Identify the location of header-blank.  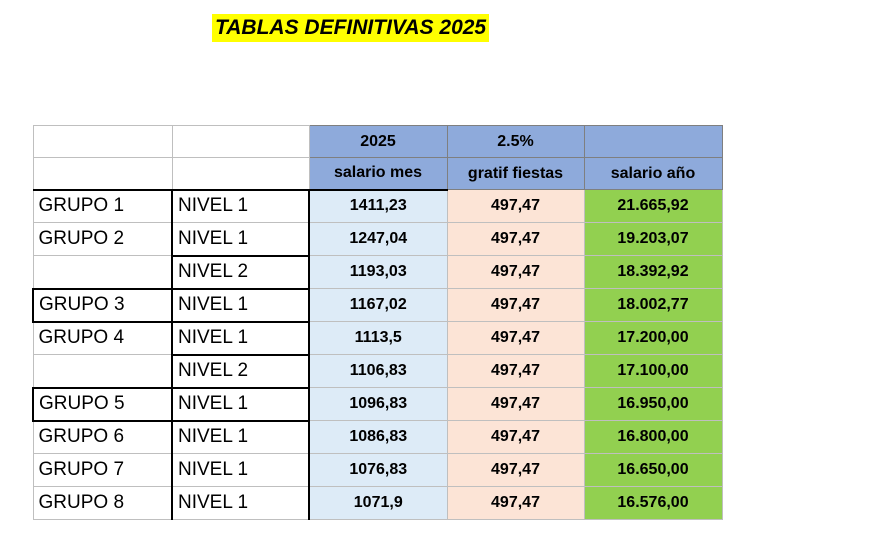
(653, 141).